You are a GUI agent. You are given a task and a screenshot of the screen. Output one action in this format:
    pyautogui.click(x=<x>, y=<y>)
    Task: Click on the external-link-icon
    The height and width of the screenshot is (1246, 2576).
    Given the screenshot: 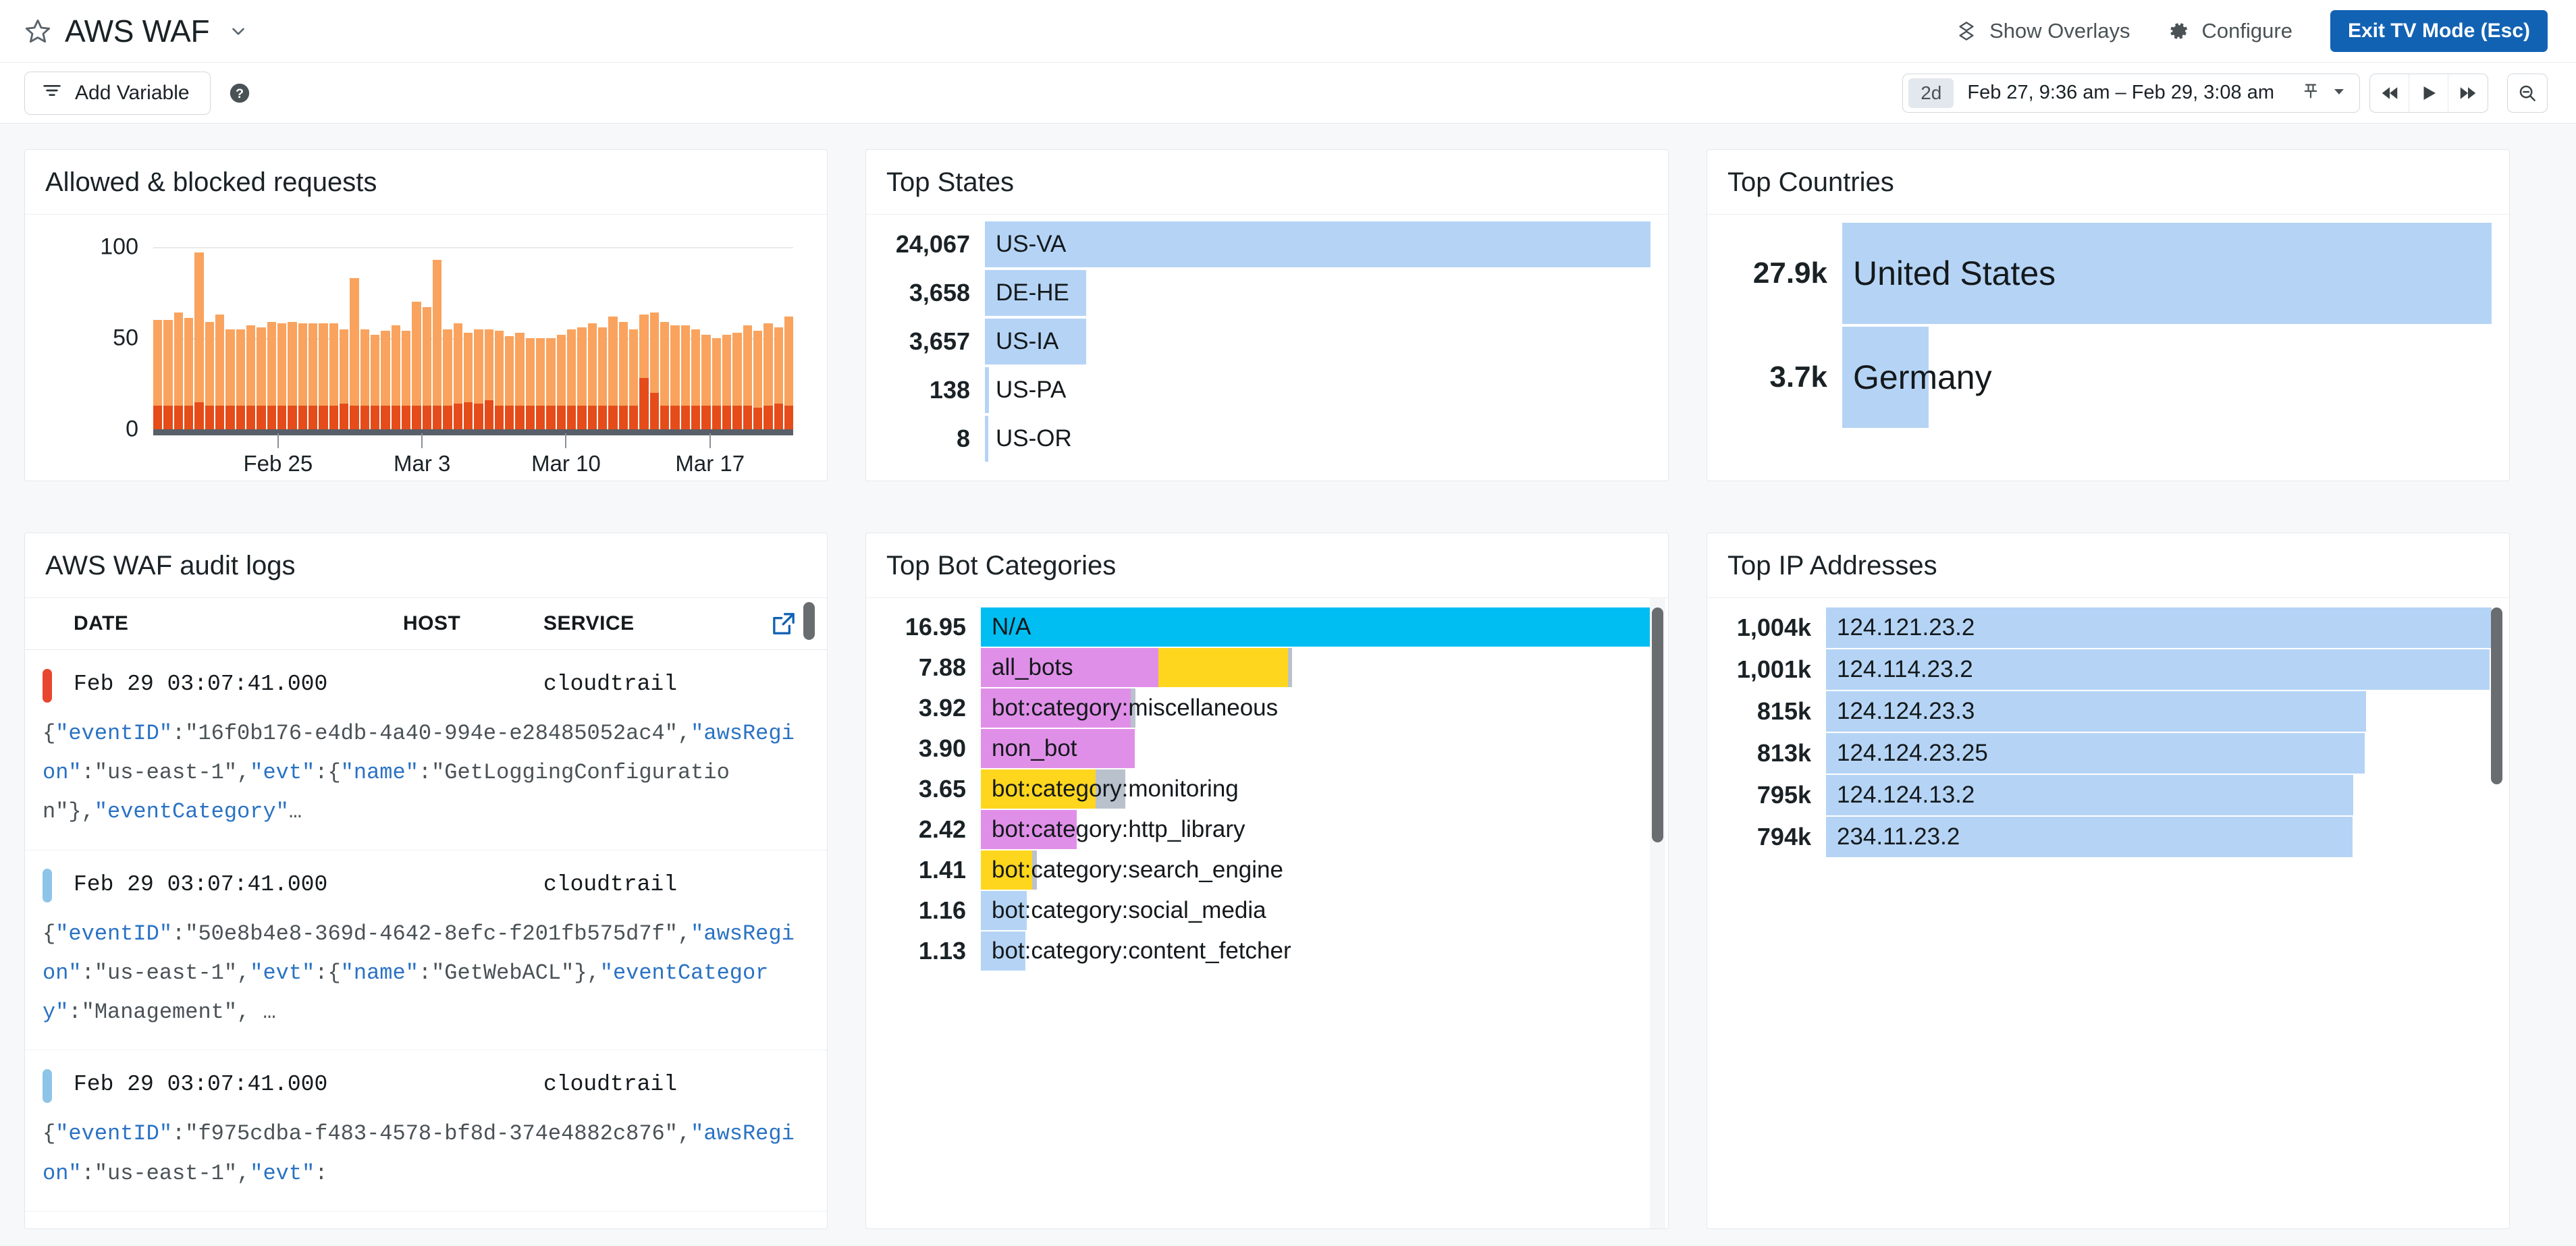 What is the action you would take?
    pyautogui.click(x=798, y=623)
    